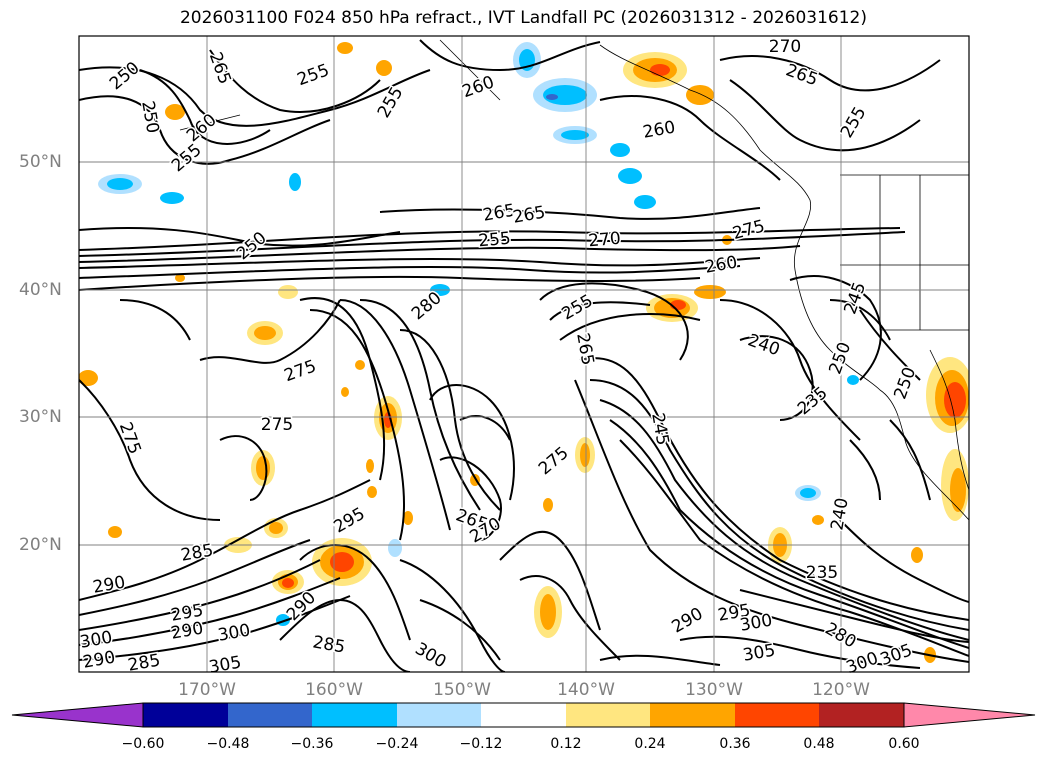 Image resolution: width=1047 pixels, height=765 pixels. Describe the element at coordinates (566, 744) in the screenshot. I see `colorbar-tick: 0.12` at that location.